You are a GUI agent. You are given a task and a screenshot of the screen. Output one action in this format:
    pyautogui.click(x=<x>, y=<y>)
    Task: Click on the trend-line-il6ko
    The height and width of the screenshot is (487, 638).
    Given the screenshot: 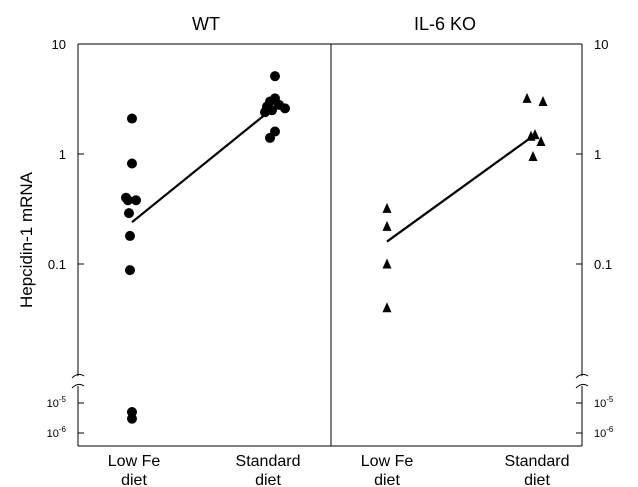 What is the action you would take?
    pyautogui.click(x=461, y=188)
    